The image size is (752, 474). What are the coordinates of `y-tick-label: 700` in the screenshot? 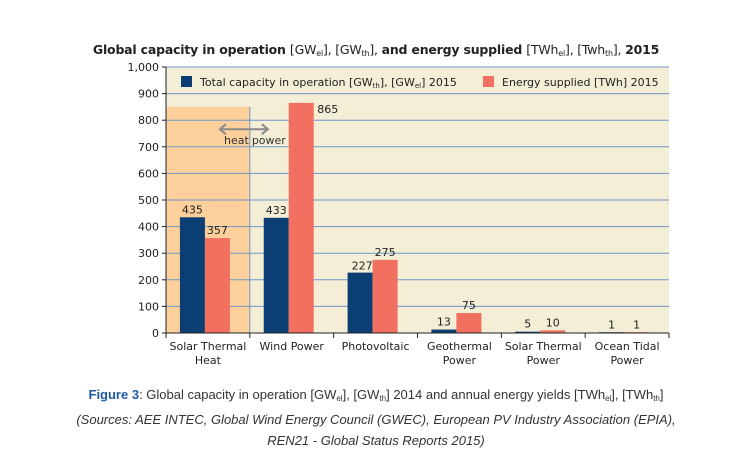 It's located at (148, 147).